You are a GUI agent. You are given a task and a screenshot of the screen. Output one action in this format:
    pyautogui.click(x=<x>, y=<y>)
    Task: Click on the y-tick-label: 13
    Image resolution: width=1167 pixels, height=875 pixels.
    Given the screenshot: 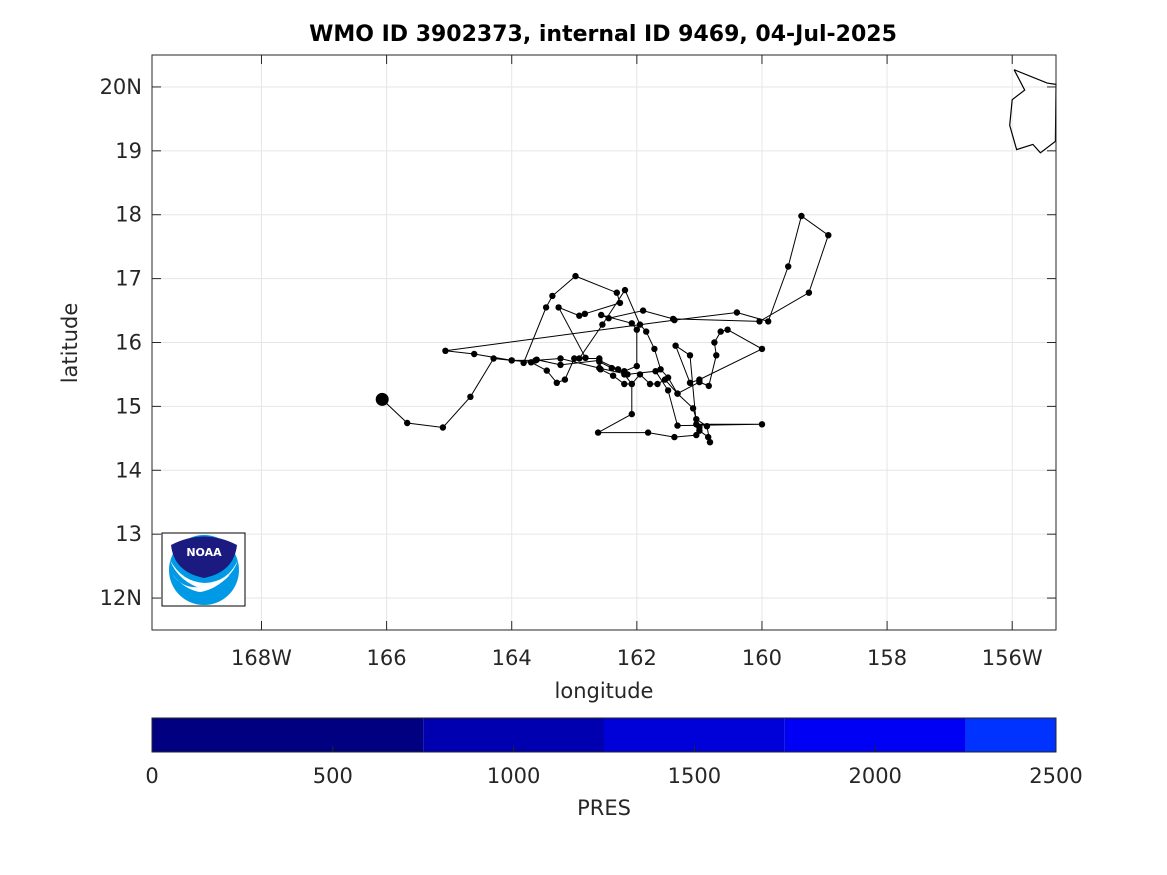 What is the action you would take?
    pyautogui.click(x=128, y=534)
    